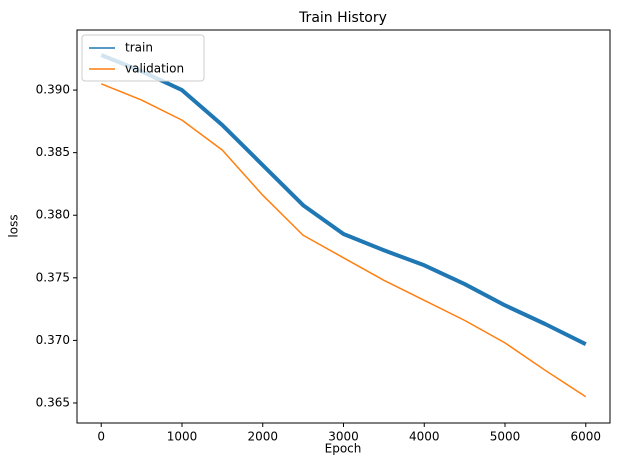 The width and height of the screenshot is (619, 465). I want to click on y-tick-label: 0.365, so click(53, 402).